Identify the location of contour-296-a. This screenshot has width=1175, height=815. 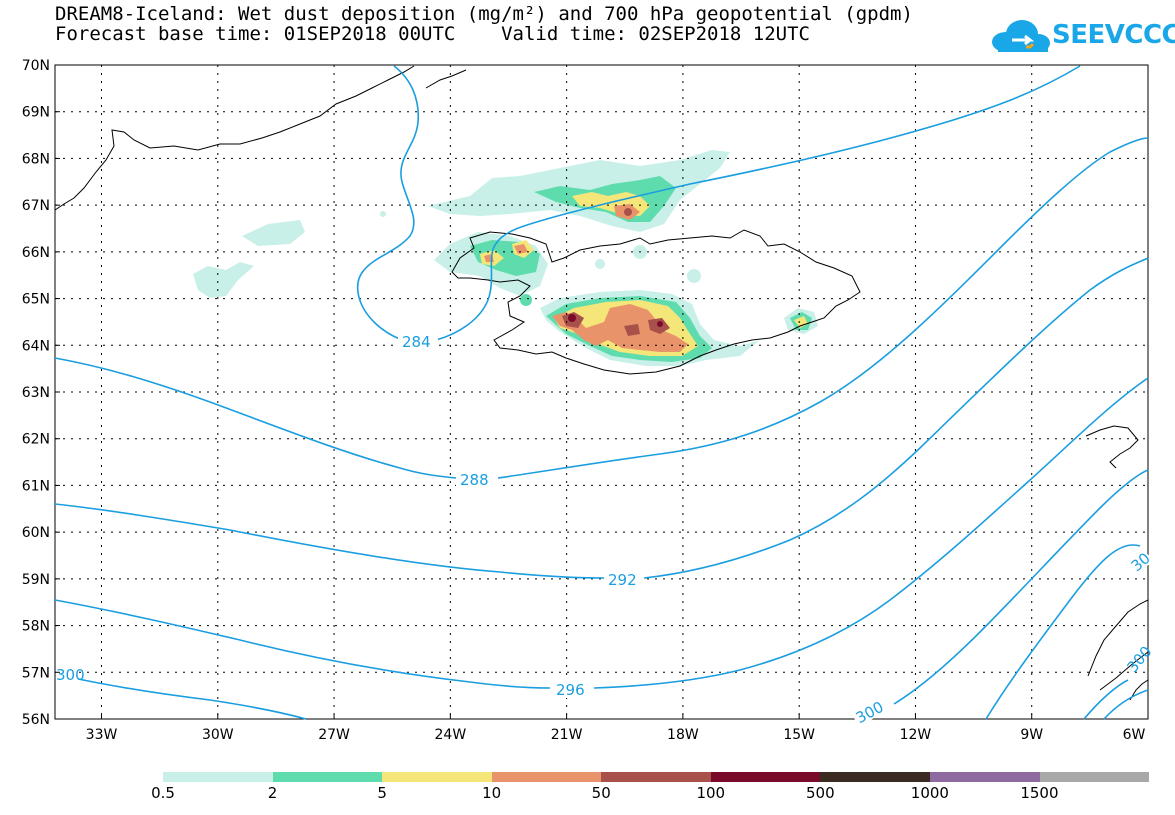
(302, 644).